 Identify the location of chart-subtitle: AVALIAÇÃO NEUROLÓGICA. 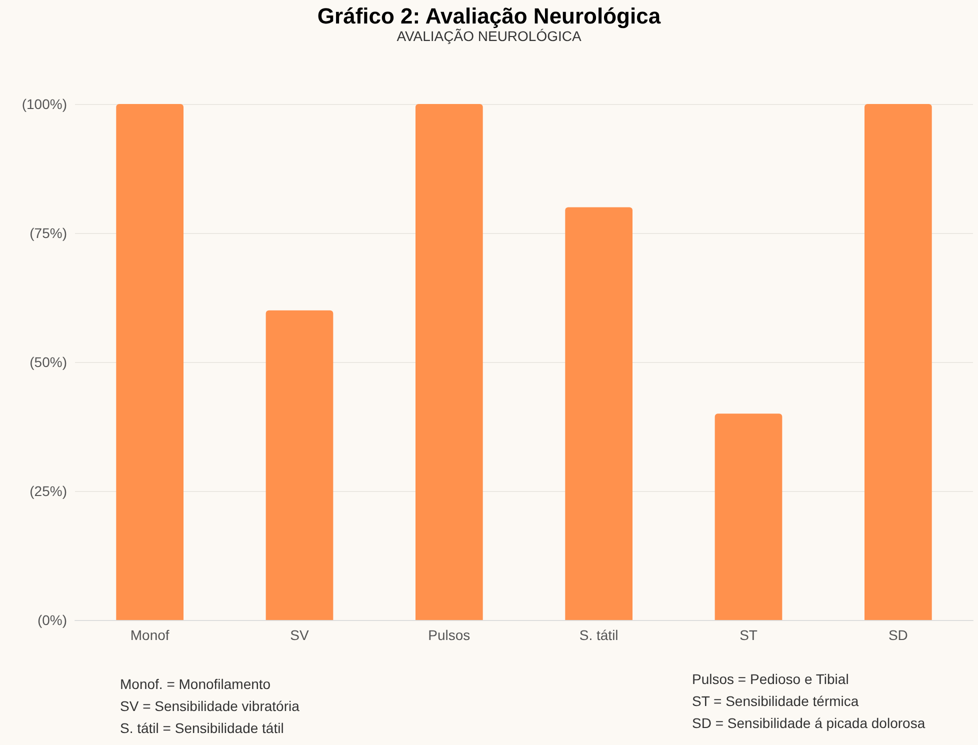
(489, 36).